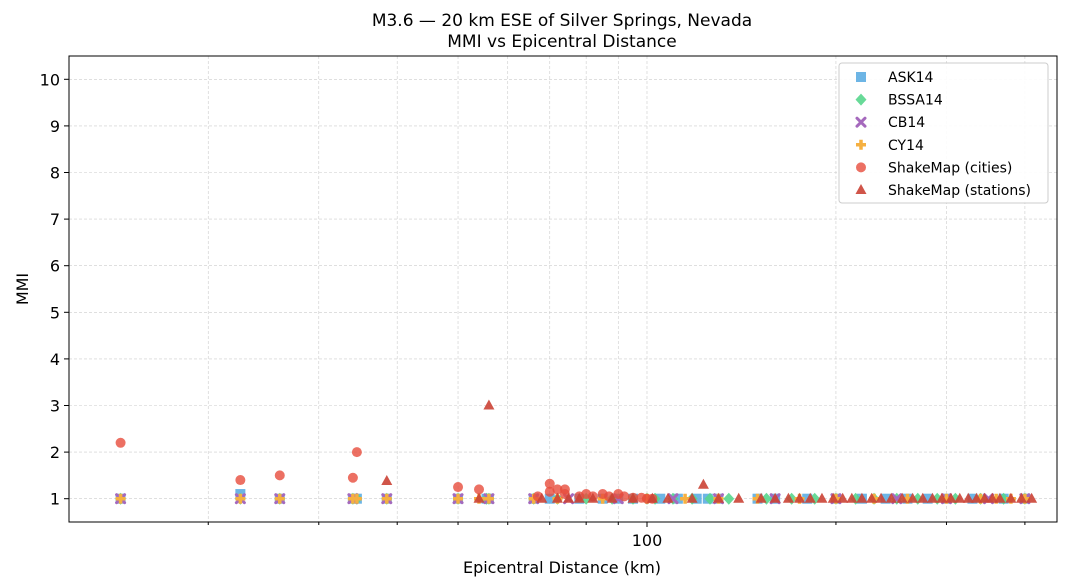 Image resolution: width=1067 pixels, height=588 pixels. I want to click on y-tick-label: 2, so click(55, 452).